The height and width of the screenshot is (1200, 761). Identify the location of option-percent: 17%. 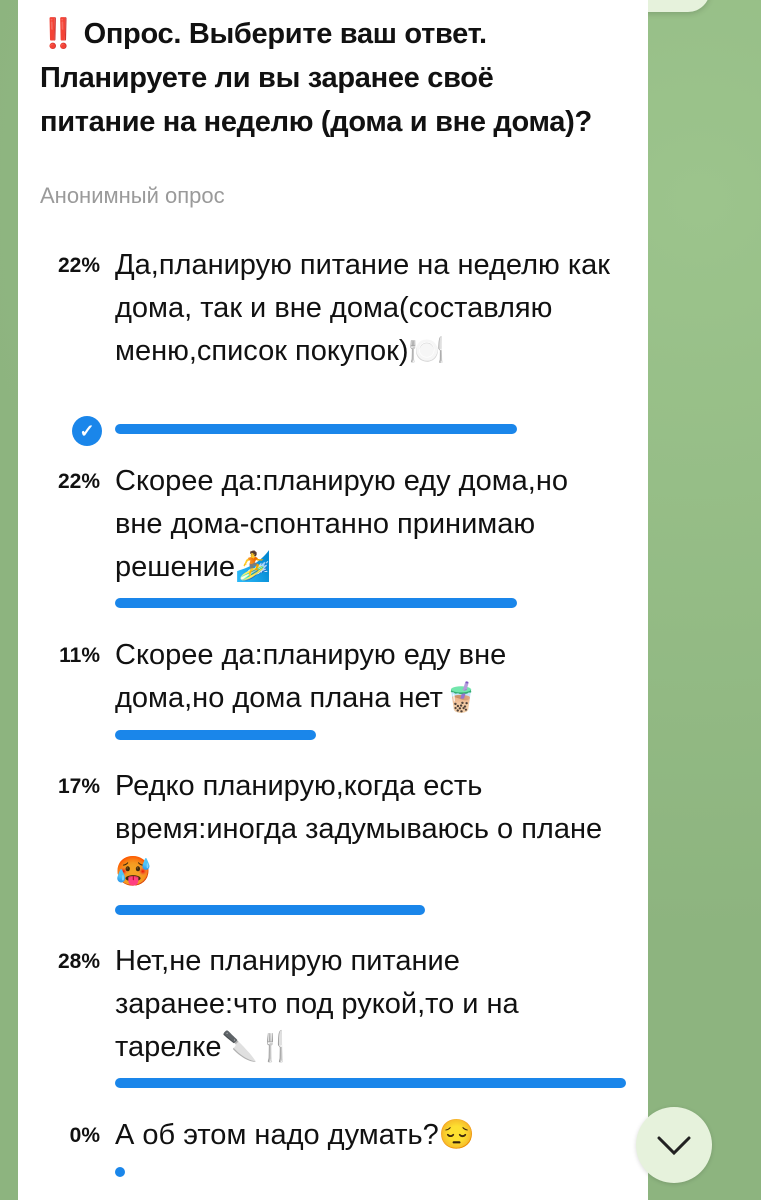
(78, 786).